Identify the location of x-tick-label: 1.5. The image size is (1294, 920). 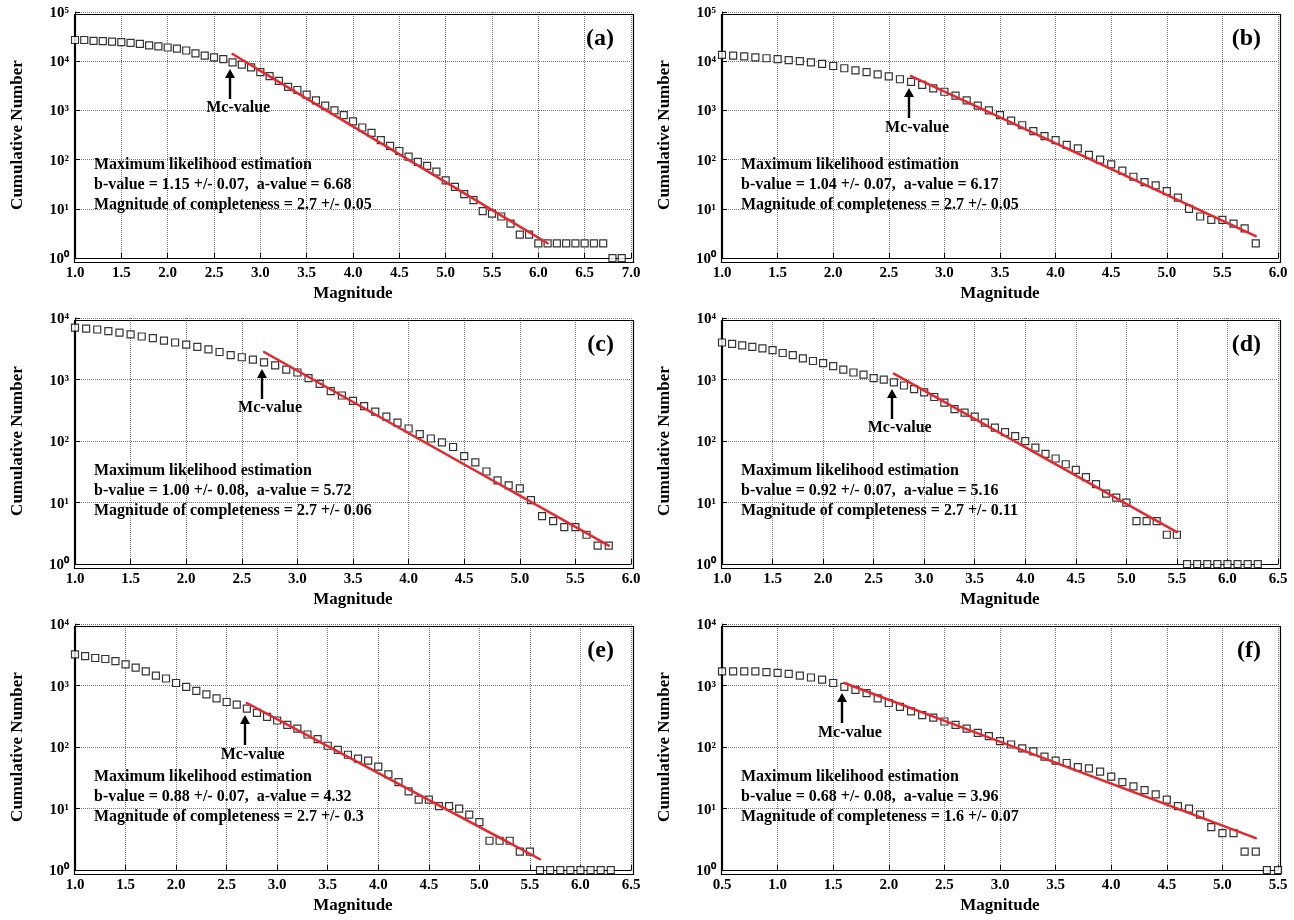
(130, 577).